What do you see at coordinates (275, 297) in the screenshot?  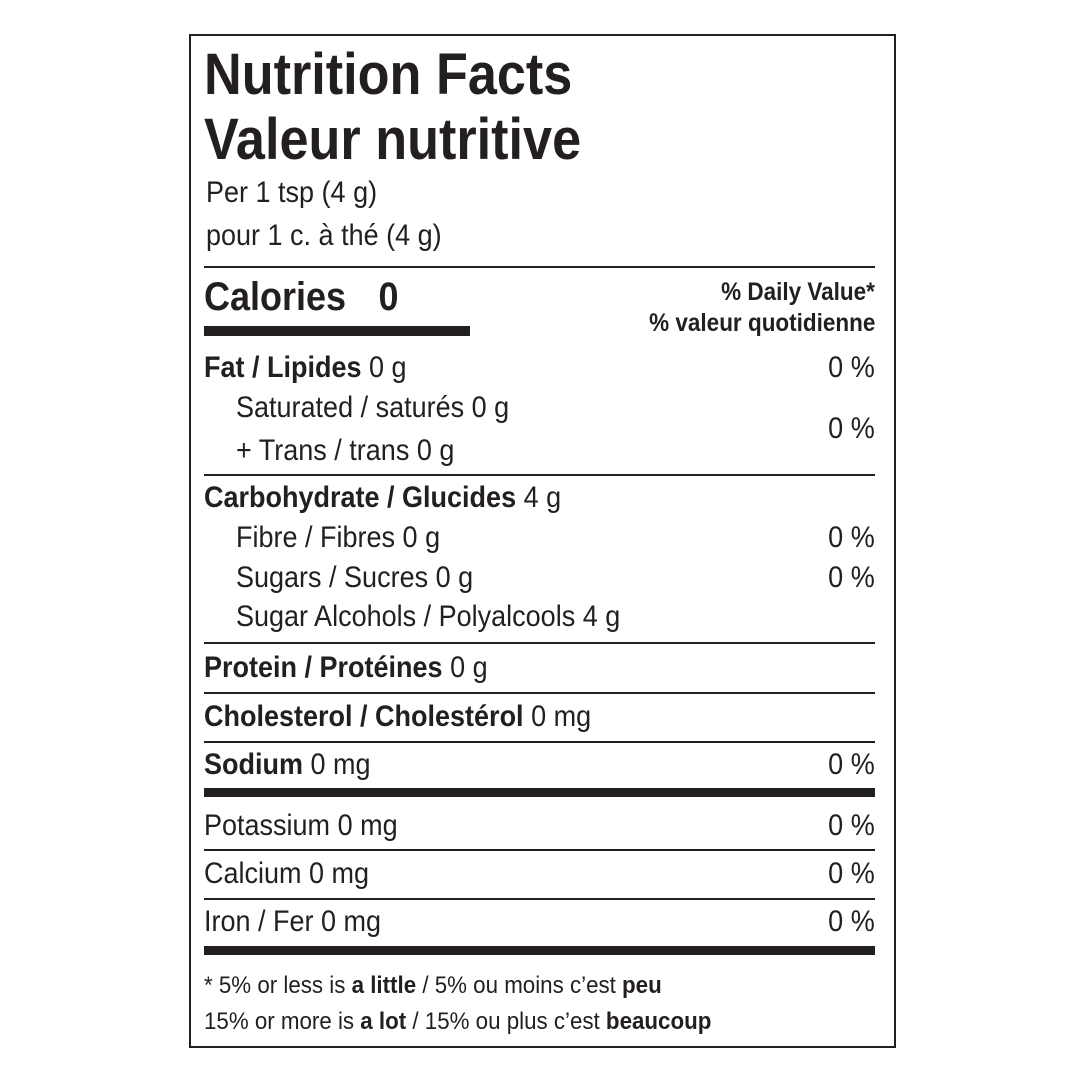 I see `calories-label: Calories` at bounding box center [275, 297].